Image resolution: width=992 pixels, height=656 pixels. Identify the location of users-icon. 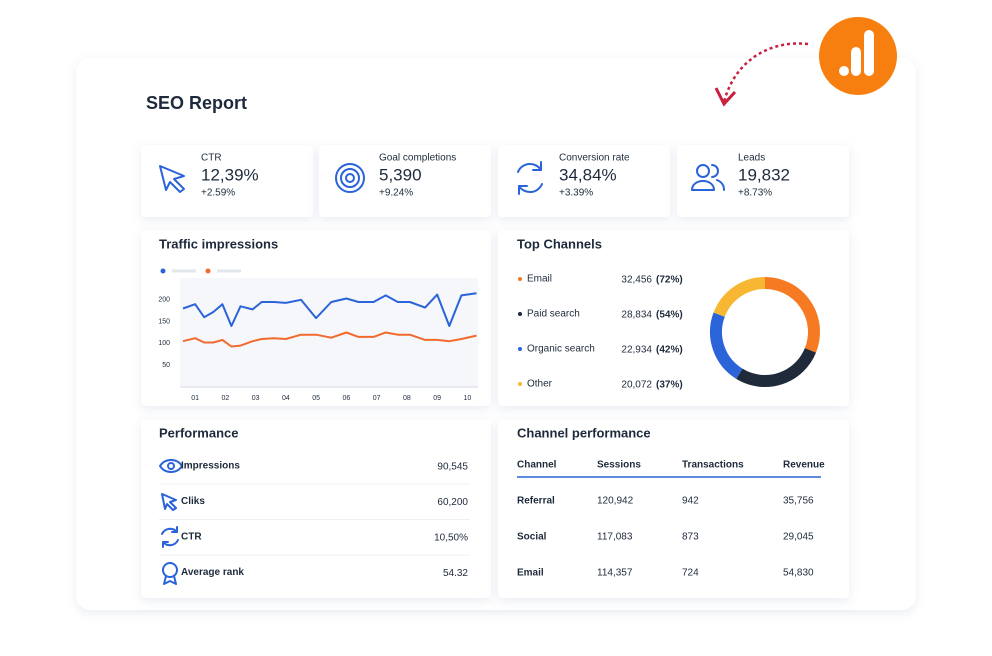
(708, 177).